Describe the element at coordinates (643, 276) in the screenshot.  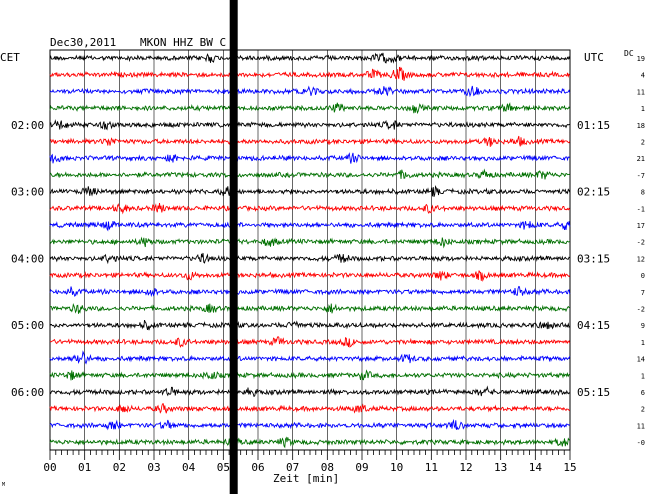
I see `dc-offset-14: 0` at that location.